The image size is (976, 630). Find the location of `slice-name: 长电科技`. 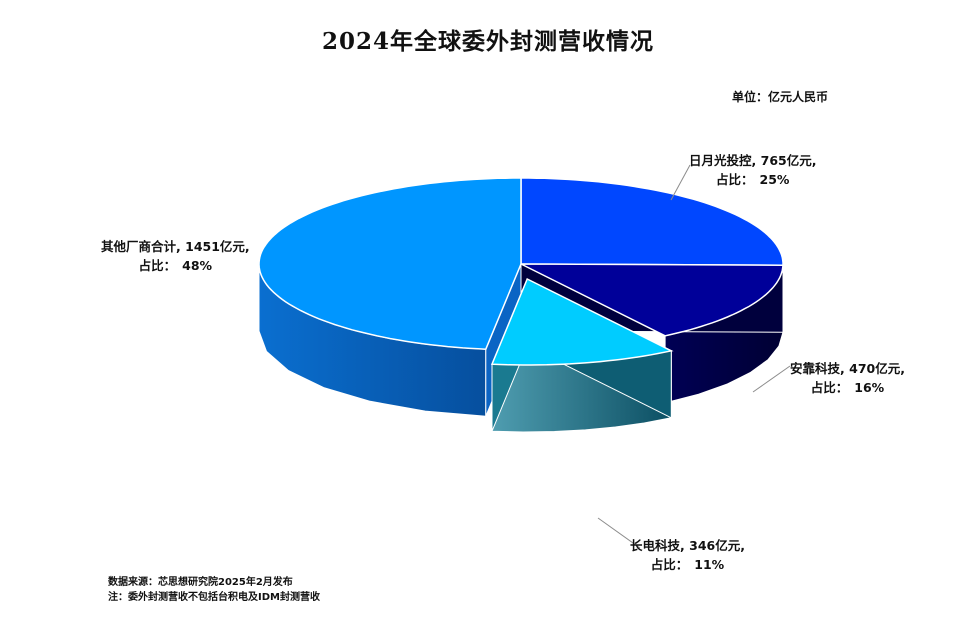

slice-name: 长电科技 is located at coordinates (655, 545).